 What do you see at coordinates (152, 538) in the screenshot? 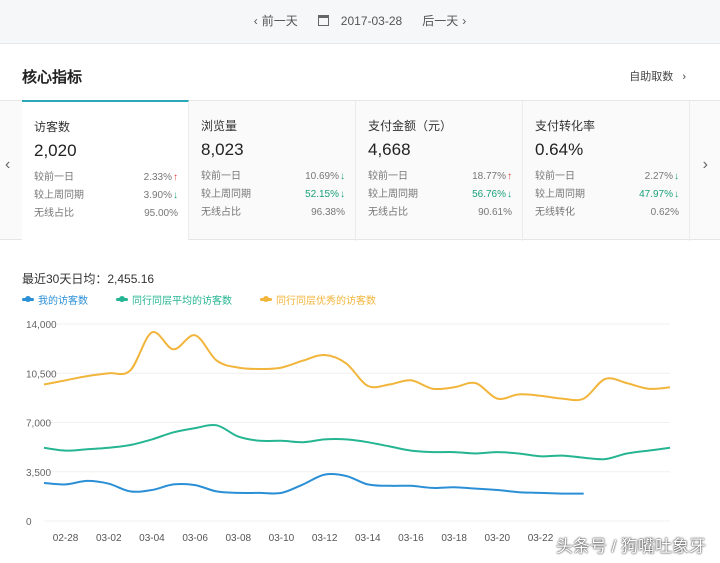
I see `x-tick-label: 03-04` at bounding box center [152, 538].